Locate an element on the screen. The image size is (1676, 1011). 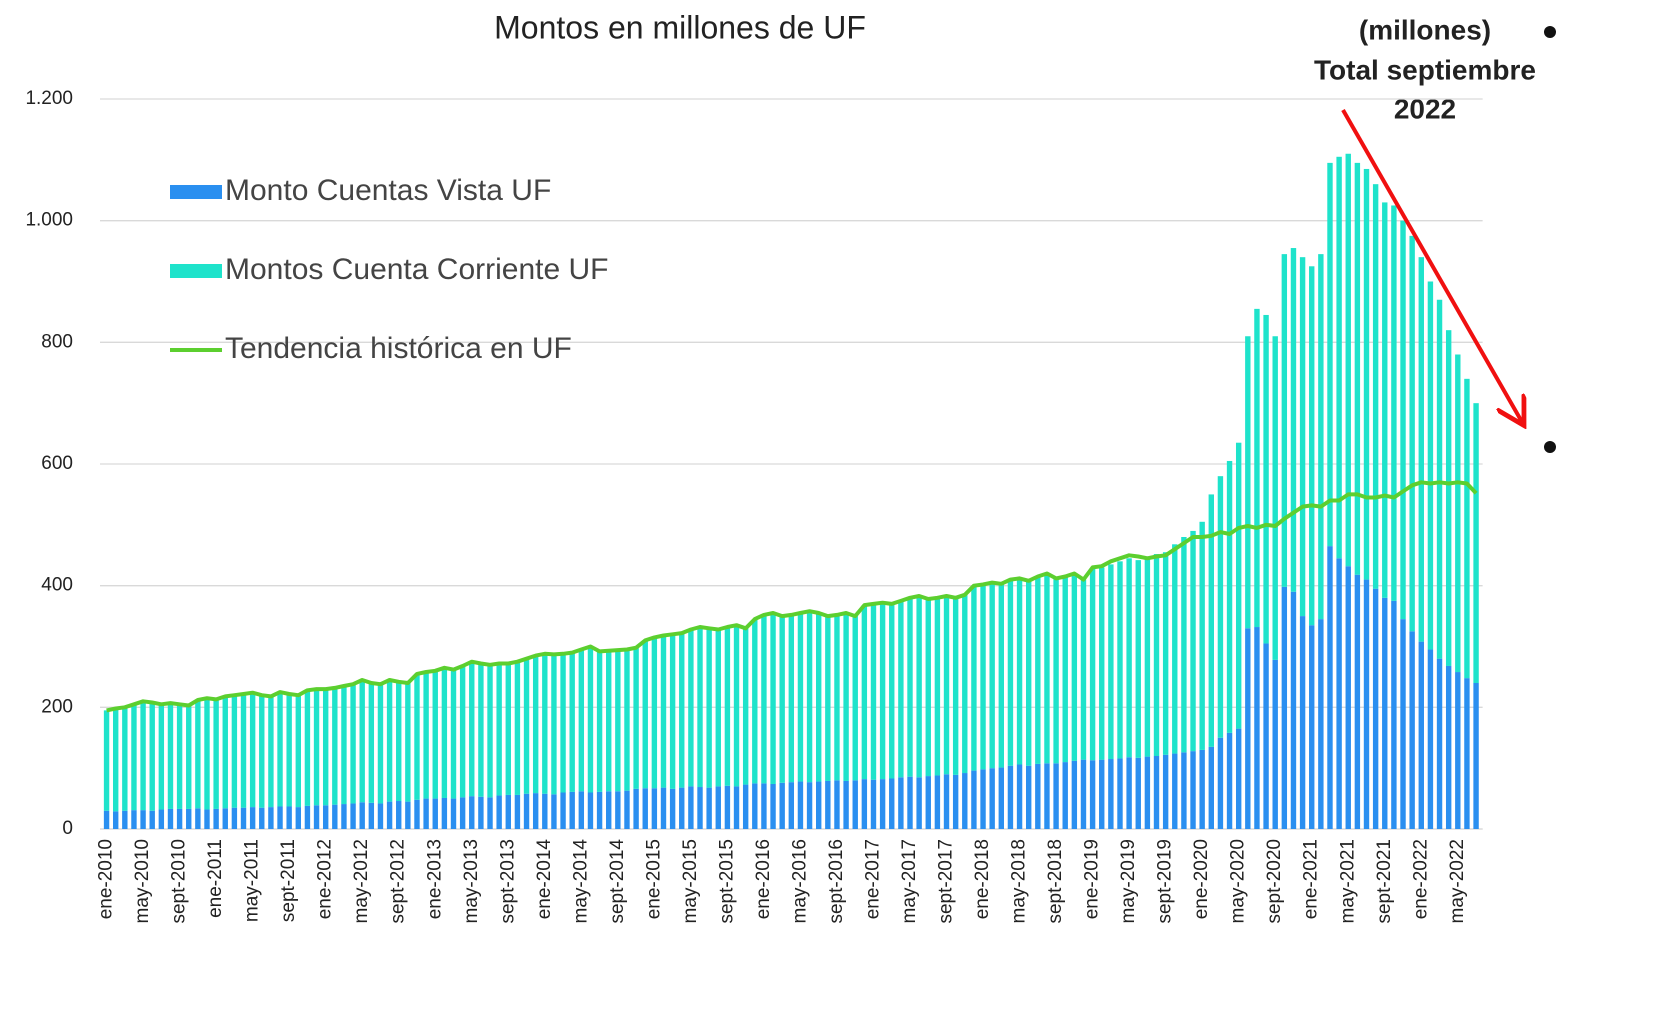
x-tick-label: ene-2012 is located at coordinates (325, 879).